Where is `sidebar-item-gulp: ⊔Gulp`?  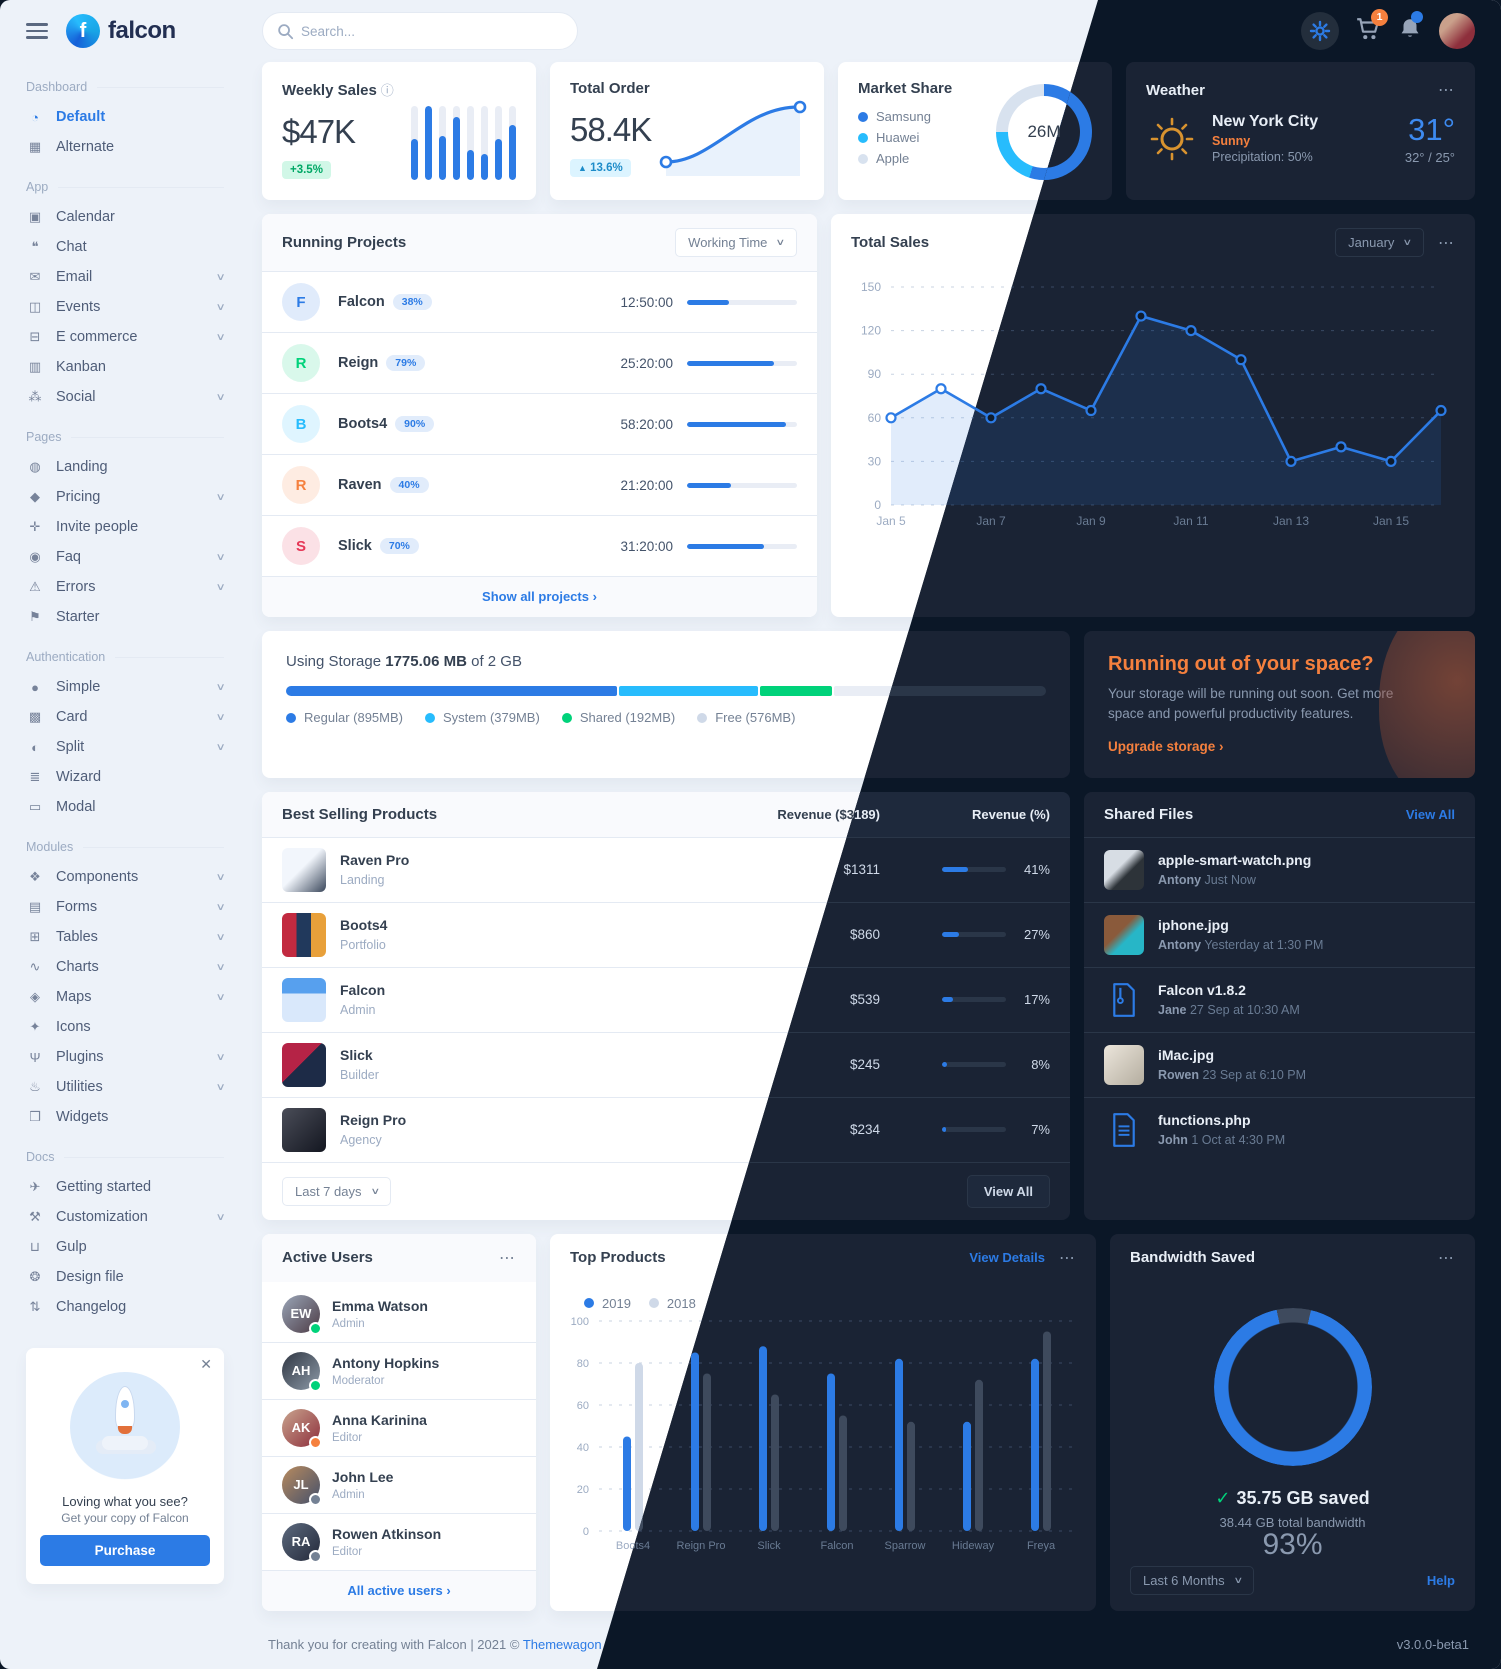 sidebar-item-gulp: ⊔Gulp is located at coordinates (125, 1247).